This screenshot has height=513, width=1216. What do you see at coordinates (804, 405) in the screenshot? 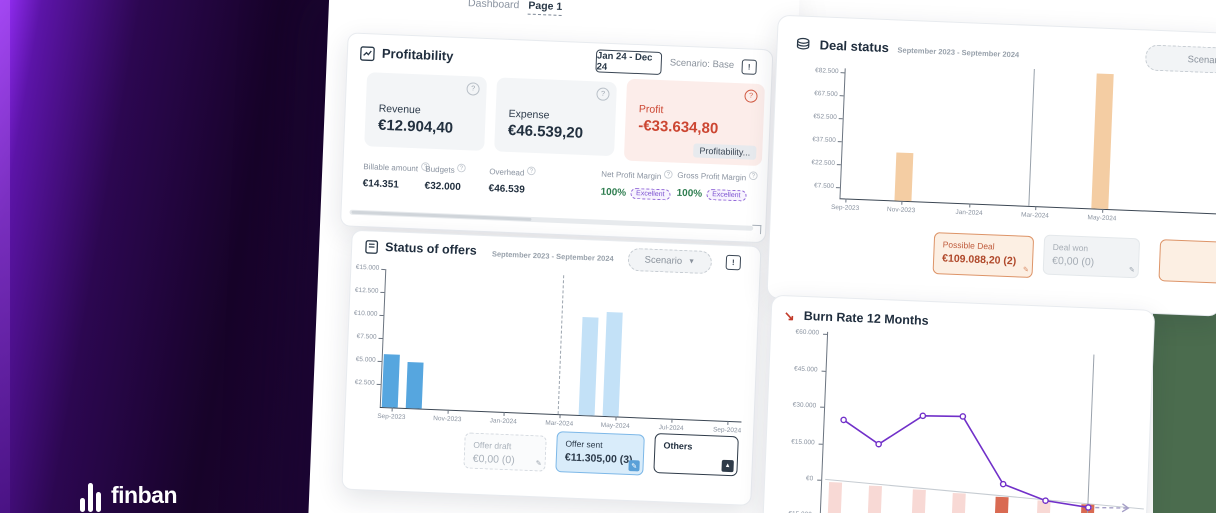
I see `y-tick-label: €30.000` at bounding box center [804, 405].